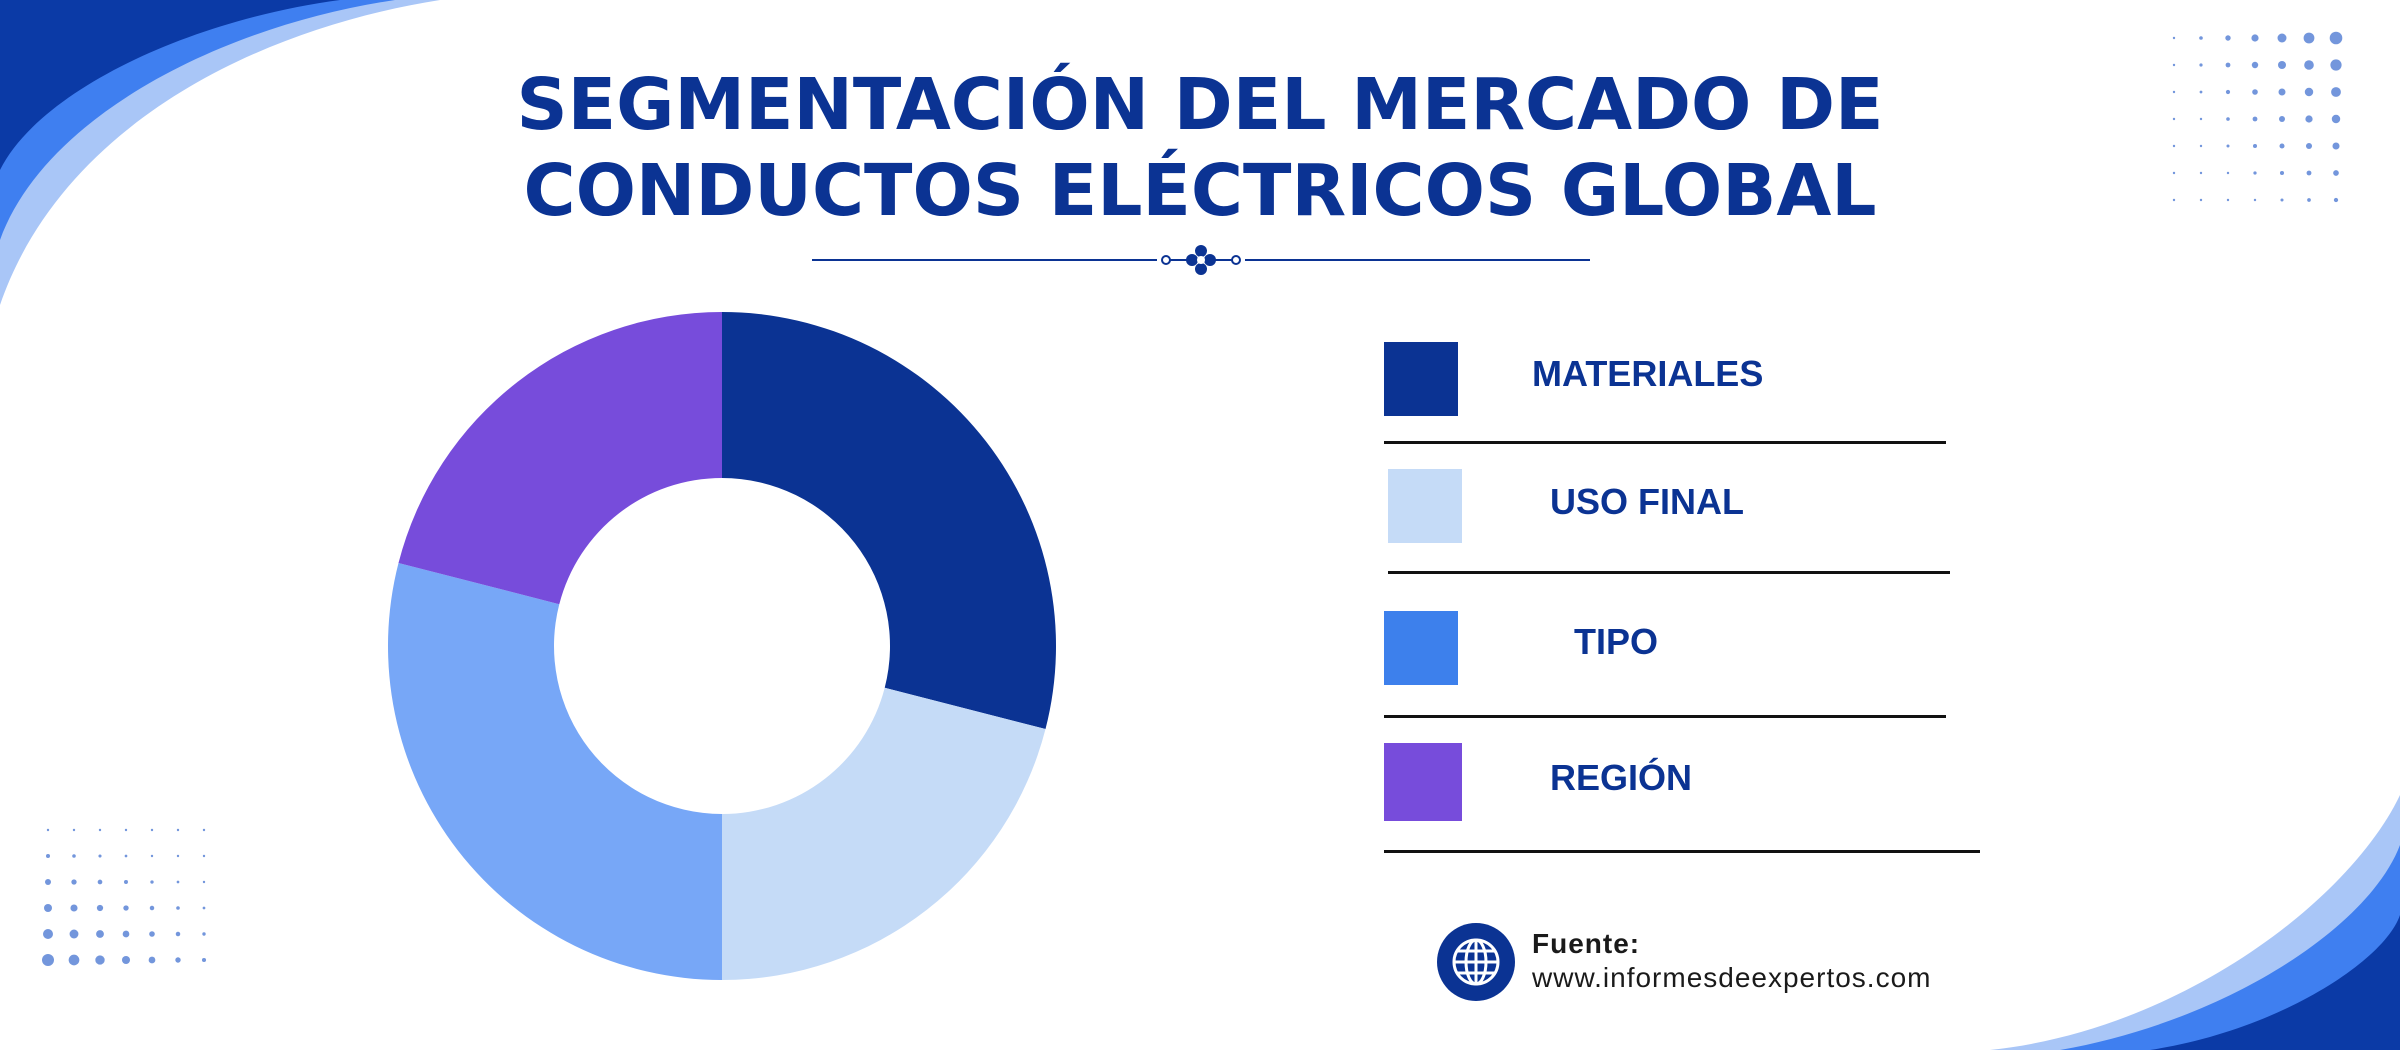 Image resolution: width=2400 pixels, height=1050 pixels. I want to click on bottom-right-wave, so click(2195, 922).